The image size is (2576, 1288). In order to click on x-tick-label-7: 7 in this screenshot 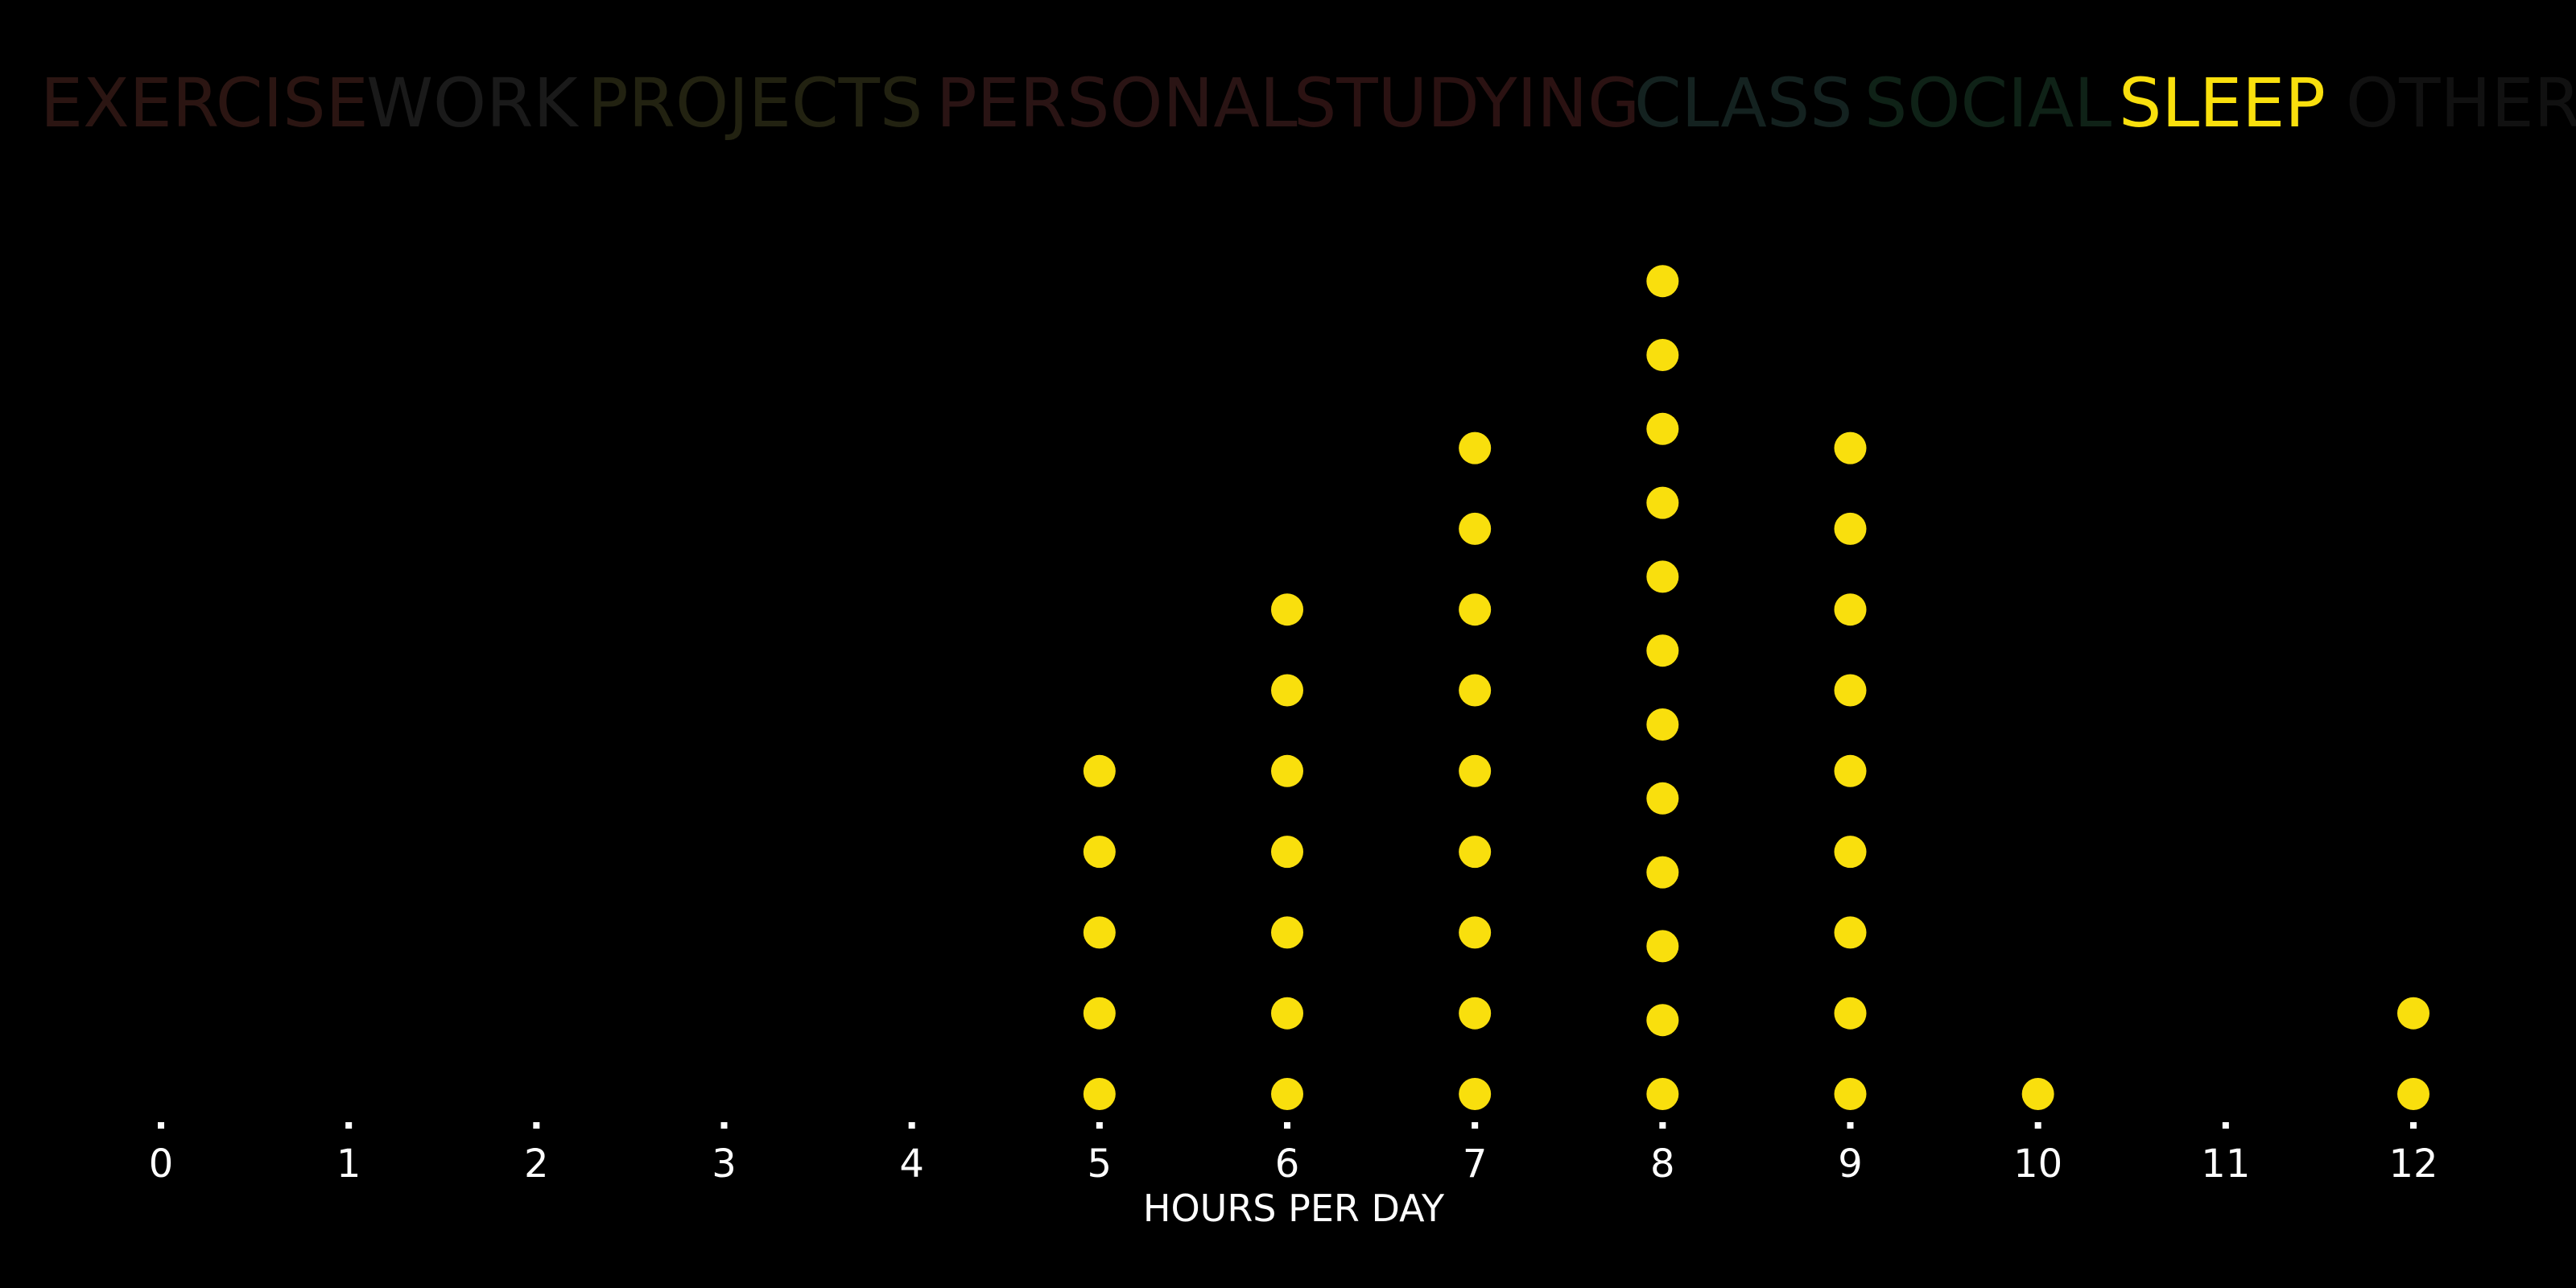, I will do `click(1475, 1164)`.